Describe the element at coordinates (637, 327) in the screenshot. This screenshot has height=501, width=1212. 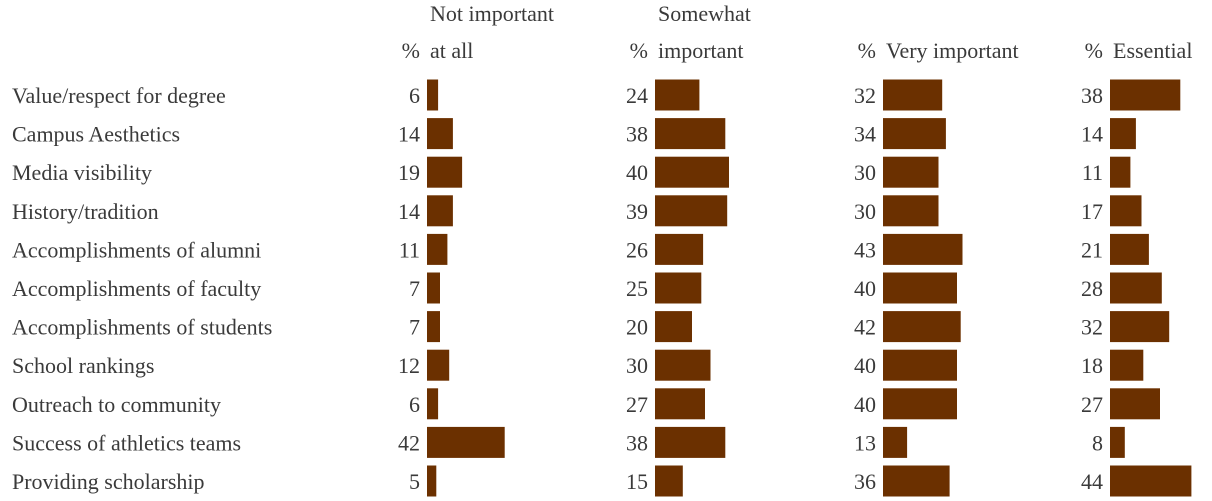
I see `value-label-somewhat-important: 20` at that location.